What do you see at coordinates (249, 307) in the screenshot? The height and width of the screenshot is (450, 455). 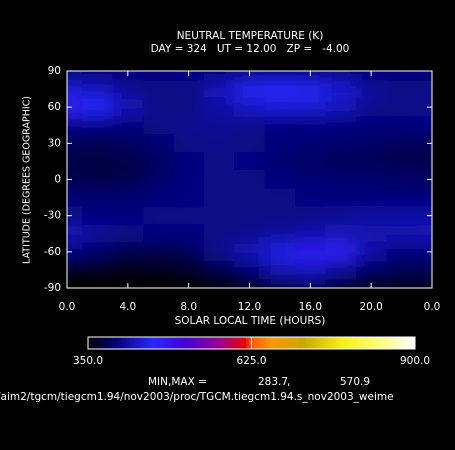 I see `x-tick-label: 12.0` at bounding box center [249, 307].